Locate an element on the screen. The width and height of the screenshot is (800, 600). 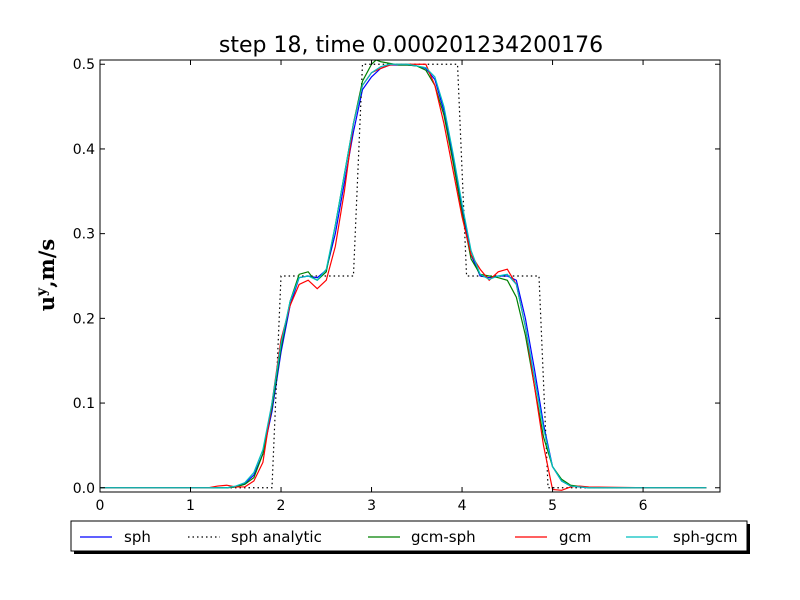
legend-label: gcm is located at coordinates (575, 537).